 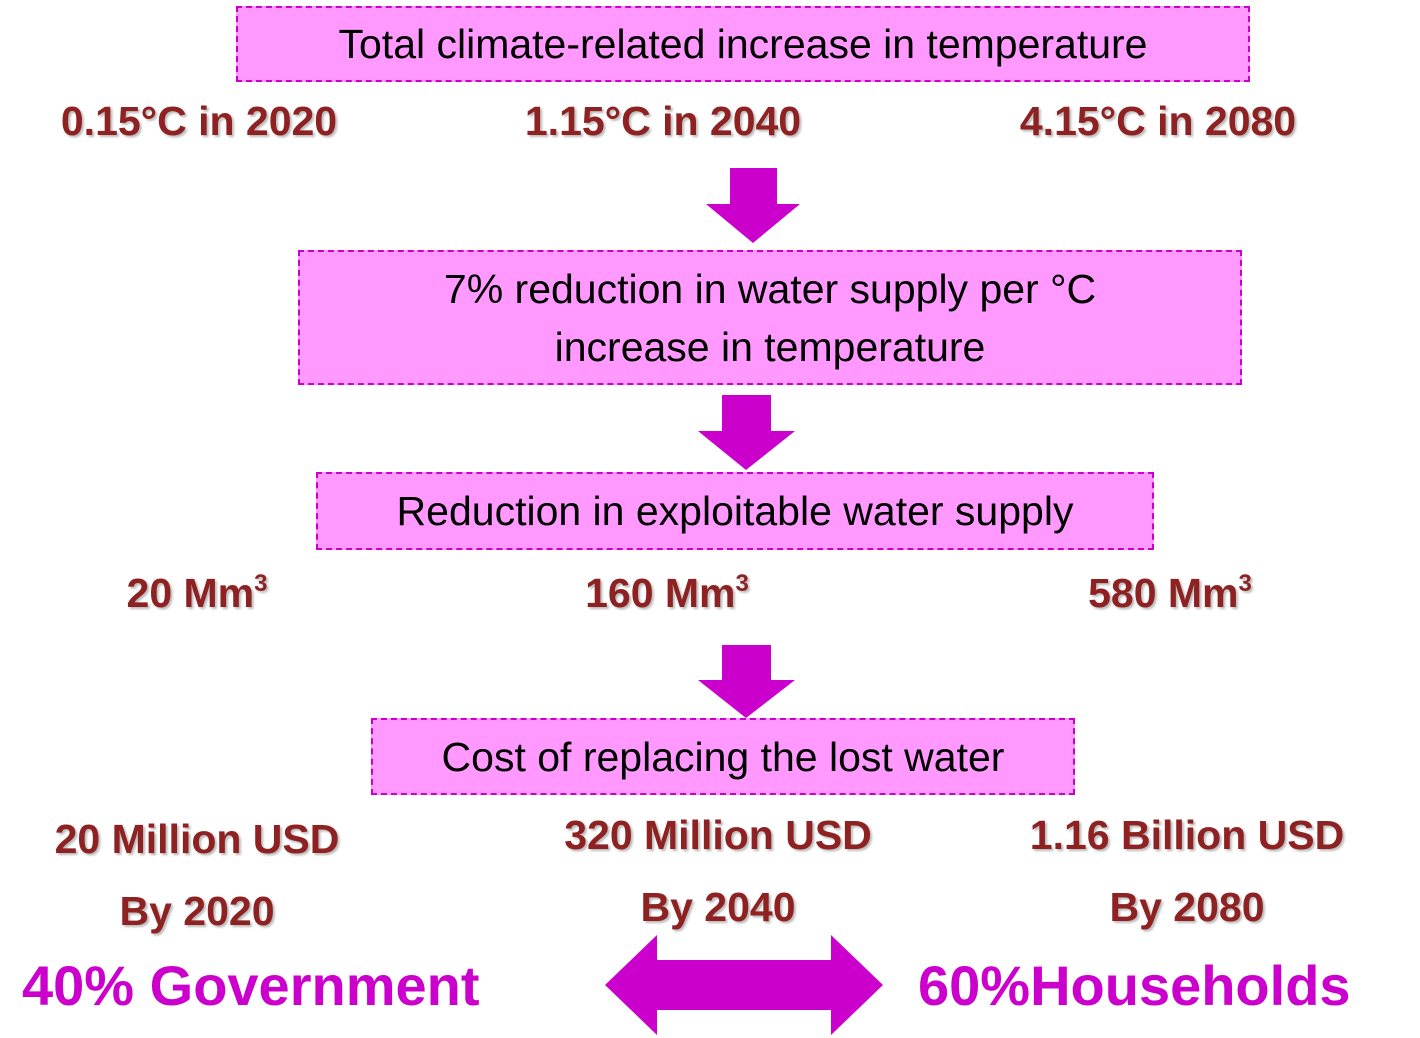 I want to click on box-text: Cost of replacing the lost water, so click(x=723, y=756).